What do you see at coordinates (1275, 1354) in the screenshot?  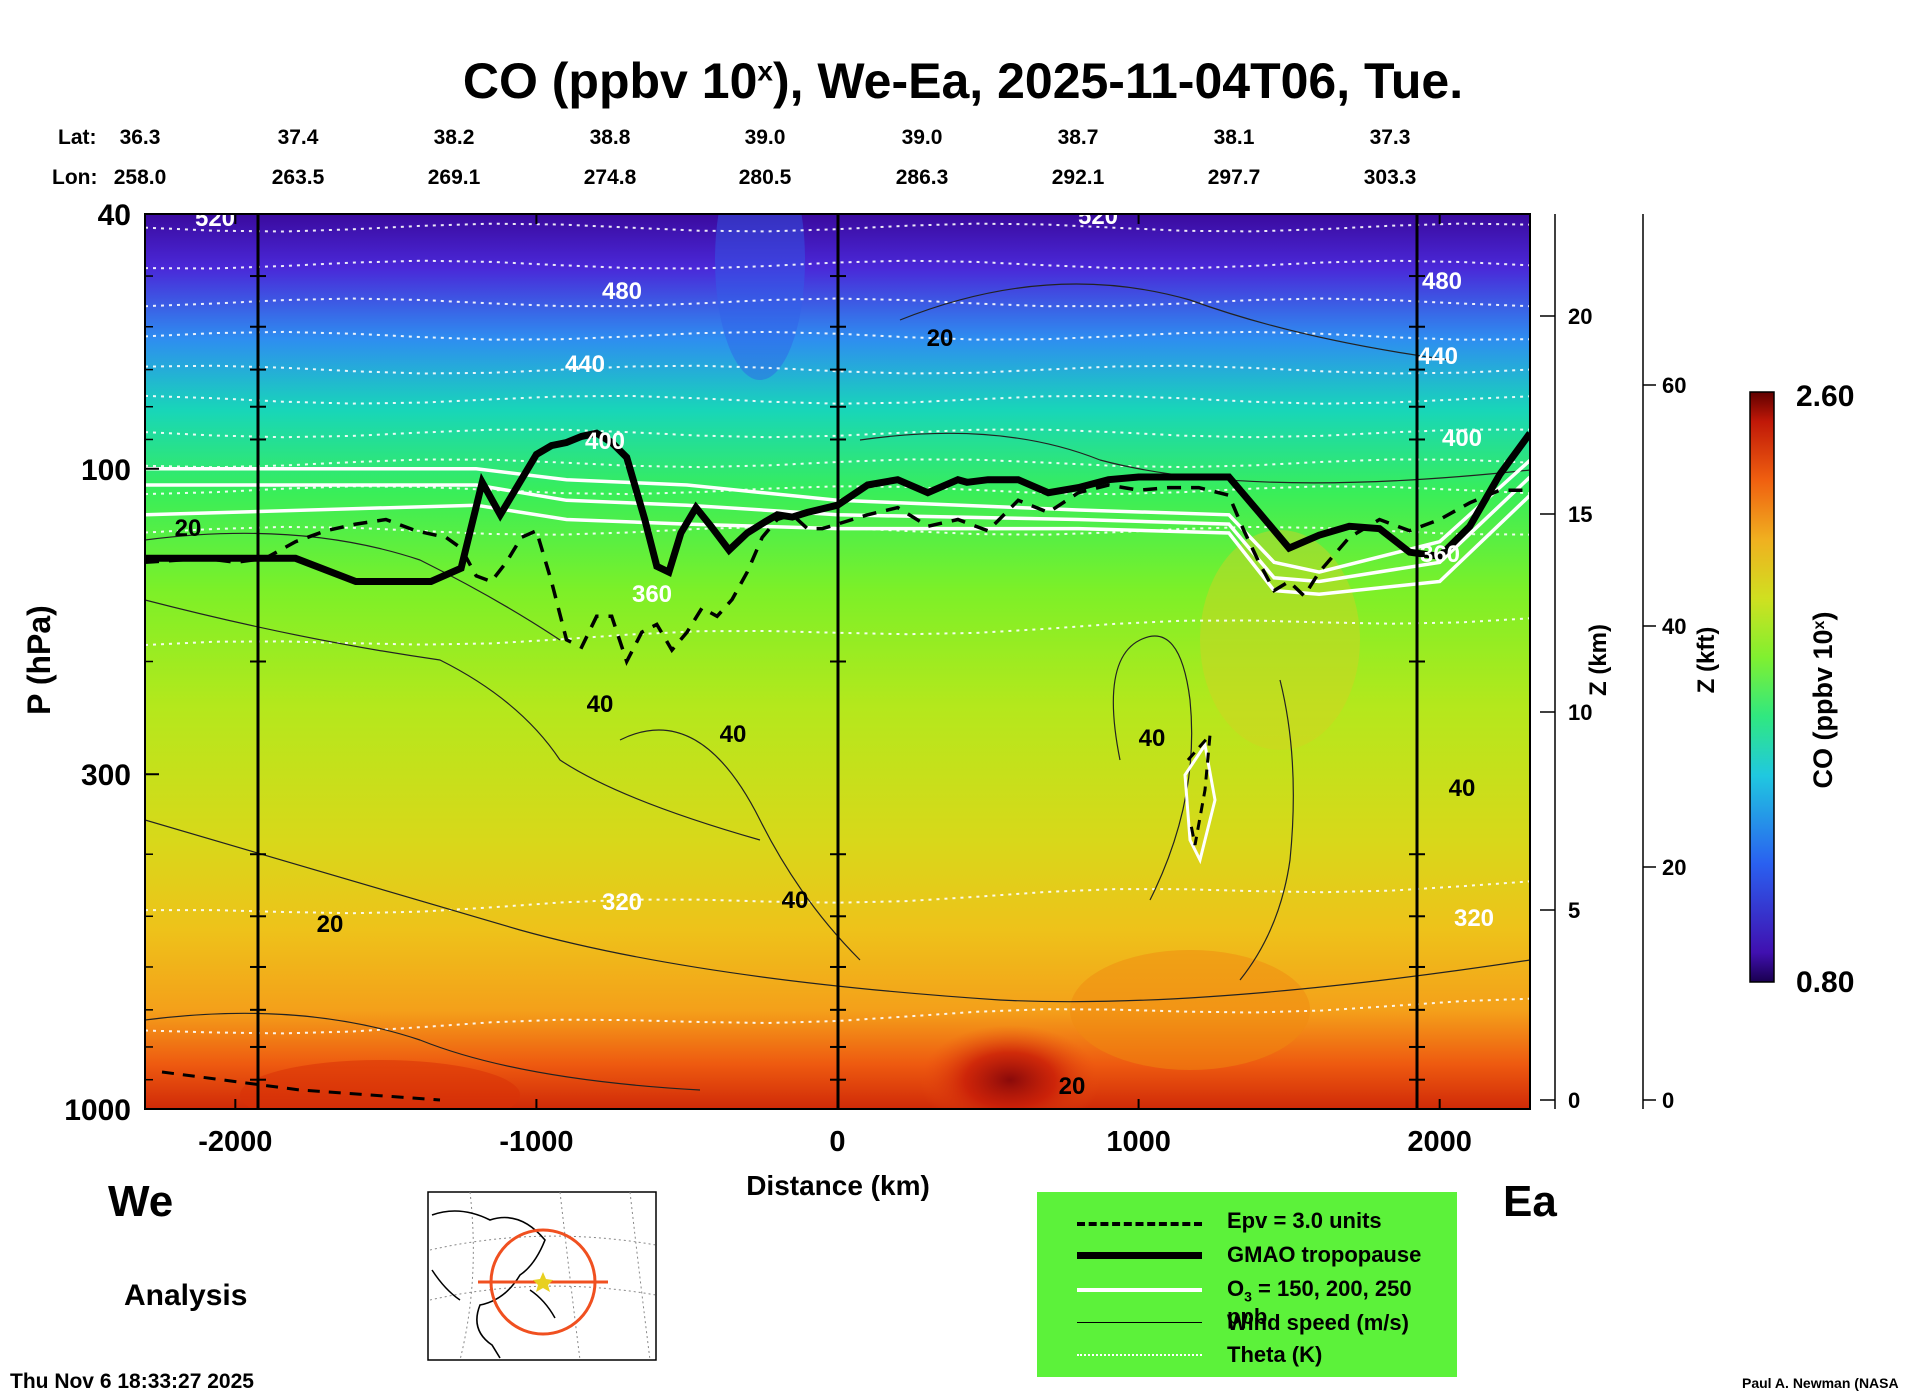 I see `legend-theta: Theta (K)` at bounding box center [1275, 1354].